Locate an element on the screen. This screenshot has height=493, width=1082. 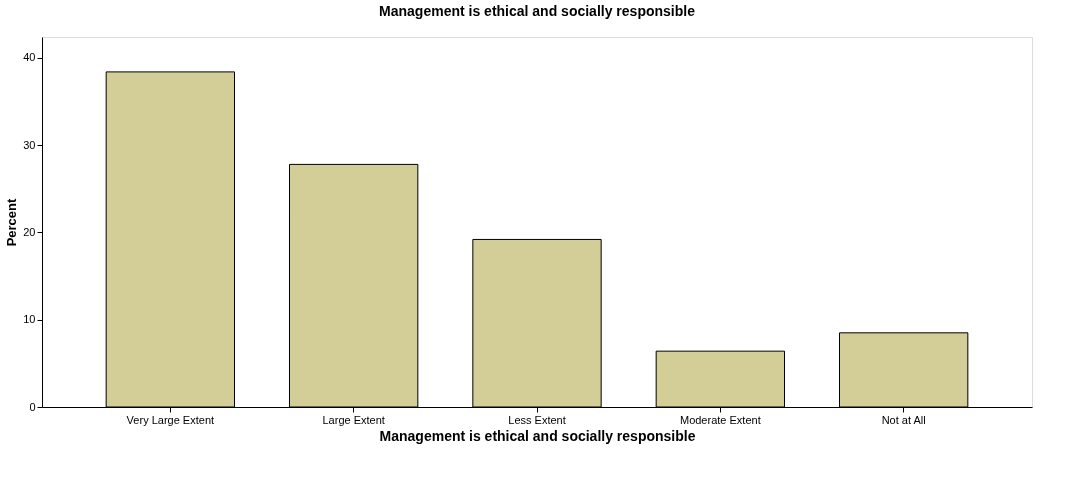
y-tick-label: 10 is located at coordinates (29, 319).